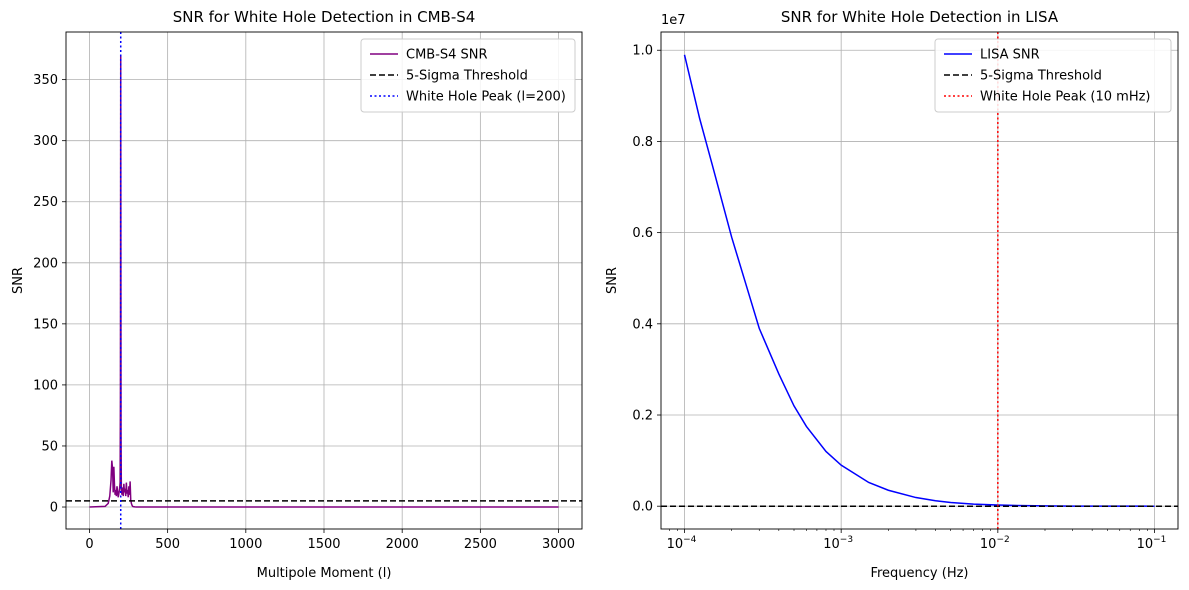 This screenshot has width=1189, height=590. Describe the element at coordinates (673, 20) in the screenshot. I see `lisa-y-multiplier: 1e7` at that location.